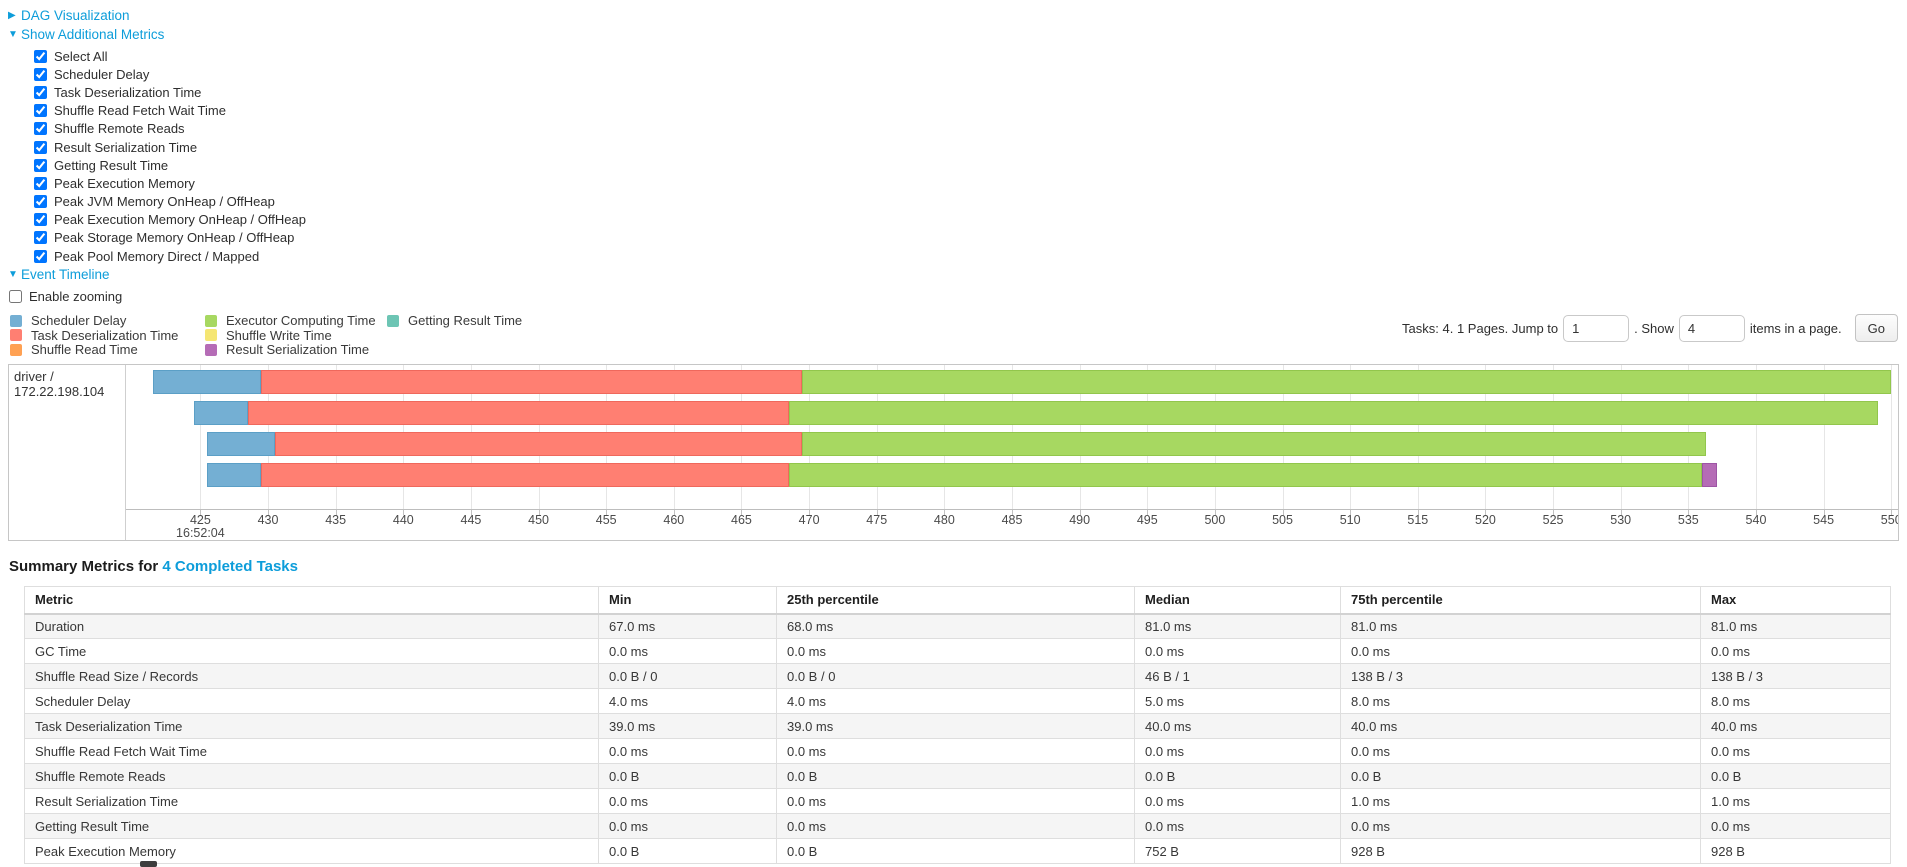  I want to click on completed-tasks-link: 4 Completed Tasks, so click(230, 567).